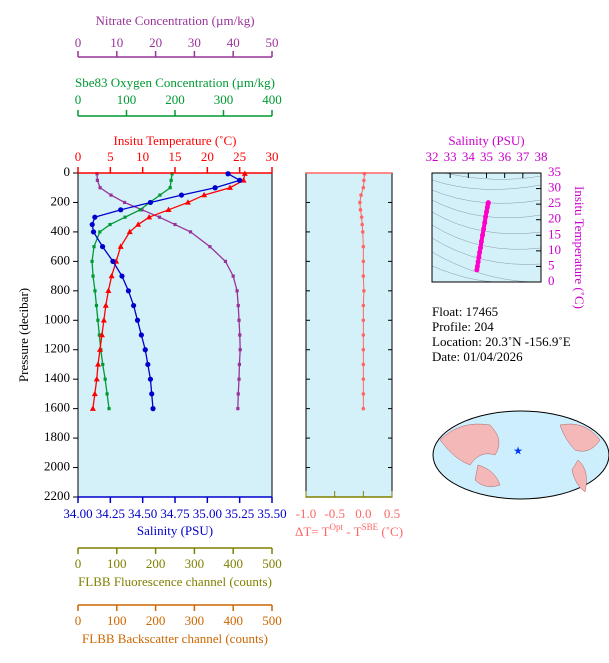  Describe the element at coordinates (57, 436) in the screenshot. I see `y-tick-label: 1800` at that location.